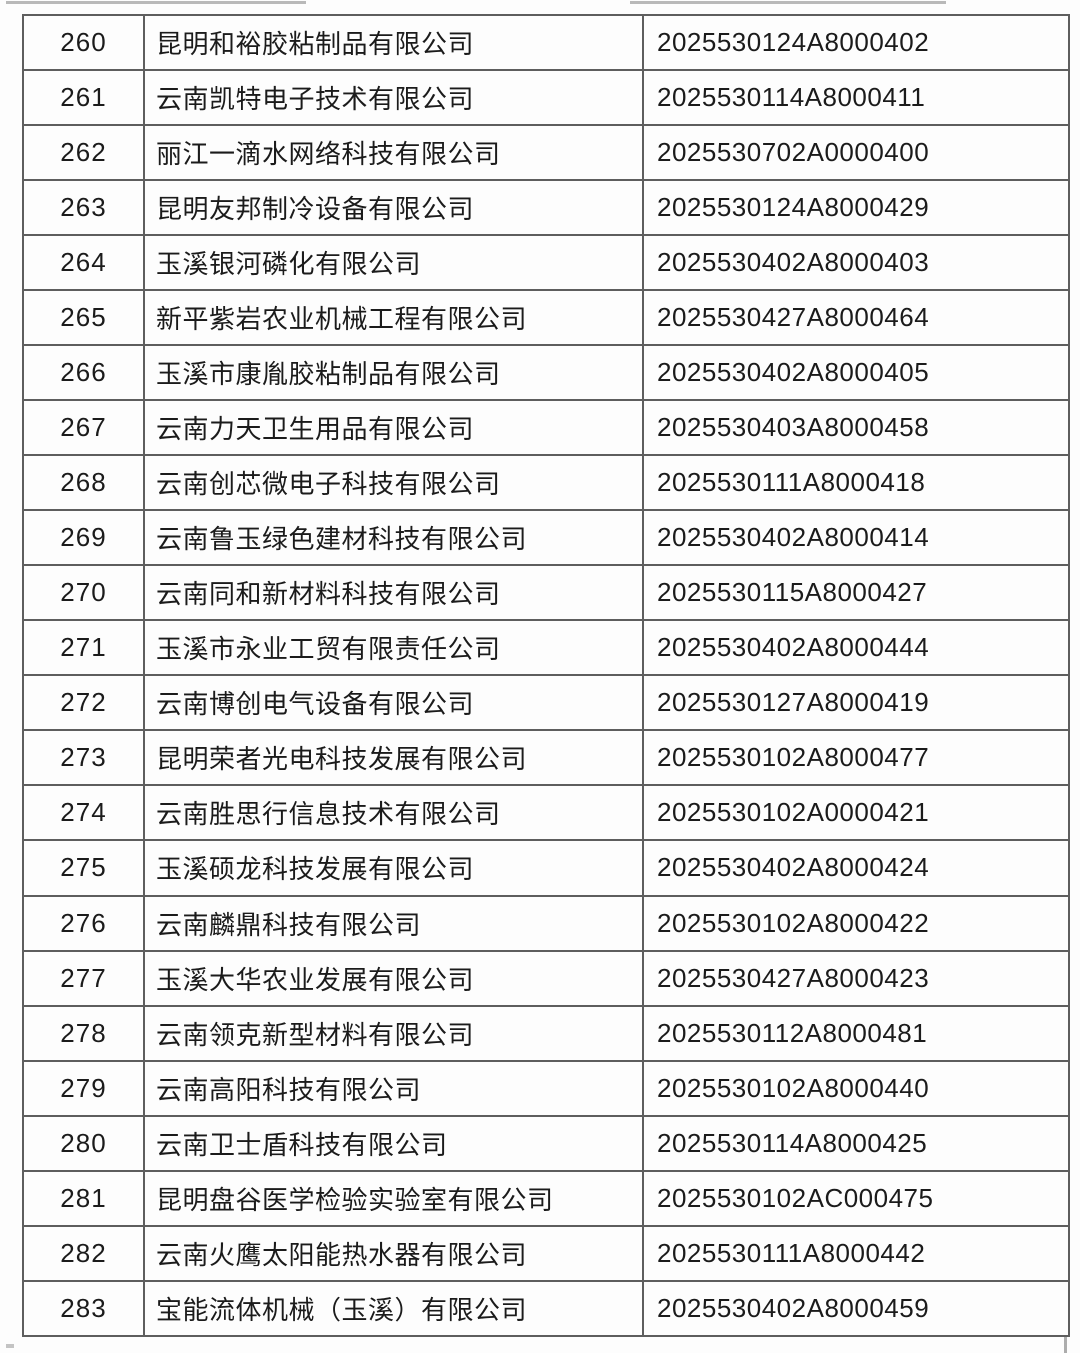 This screenshot has height=1353, width=1080. I want to click on credit-code-cell: 2025530102A8000440, so click(856, 1088).